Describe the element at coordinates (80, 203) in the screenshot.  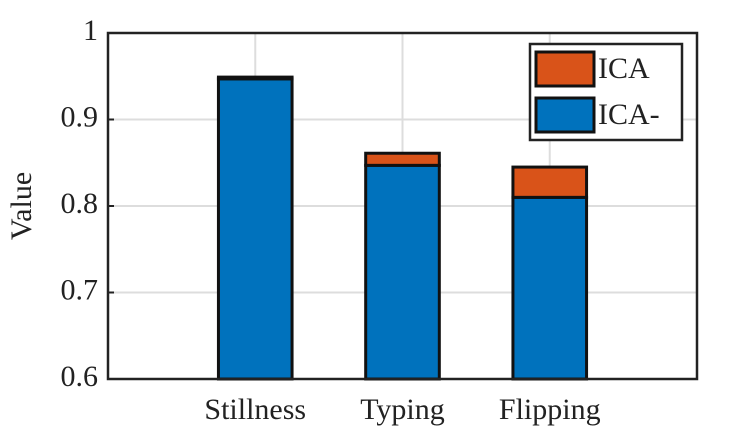
I see `y-tick-label: 0.8` at that location.